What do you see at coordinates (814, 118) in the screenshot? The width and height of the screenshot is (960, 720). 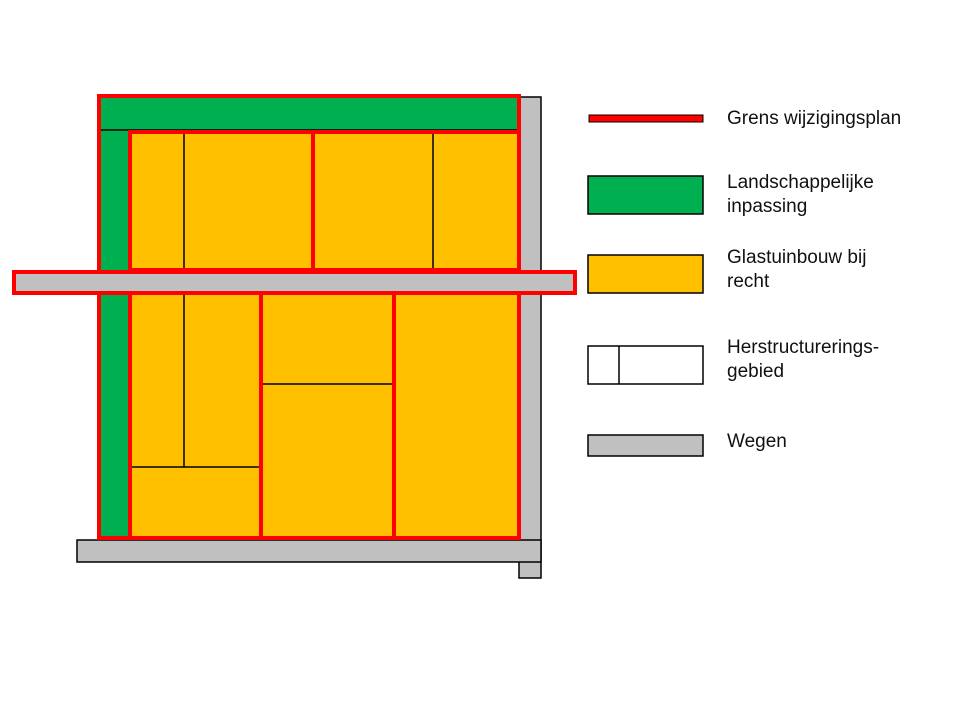 I see `legend-label-boundary: Grens wijzigingsplan` at bounding box center [814, 118].